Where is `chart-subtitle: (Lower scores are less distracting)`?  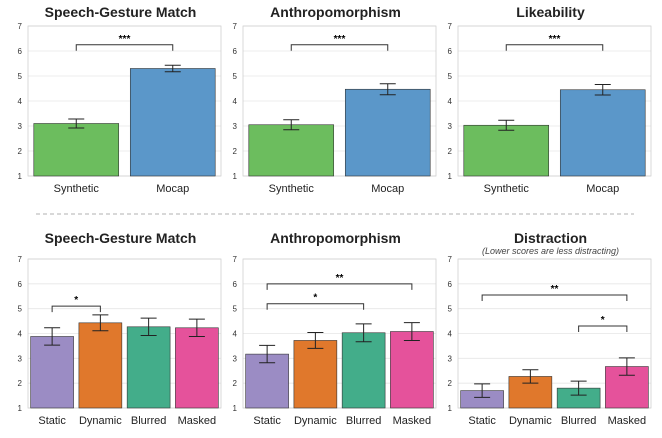
chart-subtitle: (Lower scores are less distracting) is located at coordinates (550, 251).